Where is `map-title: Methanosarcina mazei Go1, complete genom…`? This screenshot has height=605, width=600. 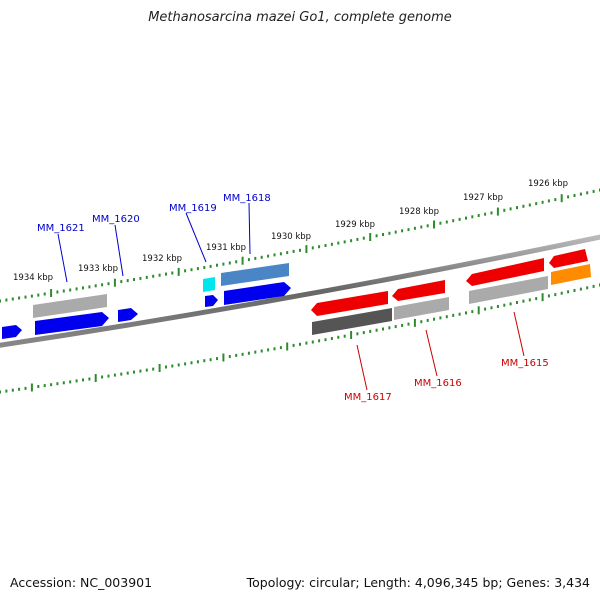 map-title: Methanosarcina mazei Go1, complete genom… is located at coordinates (300, 17).